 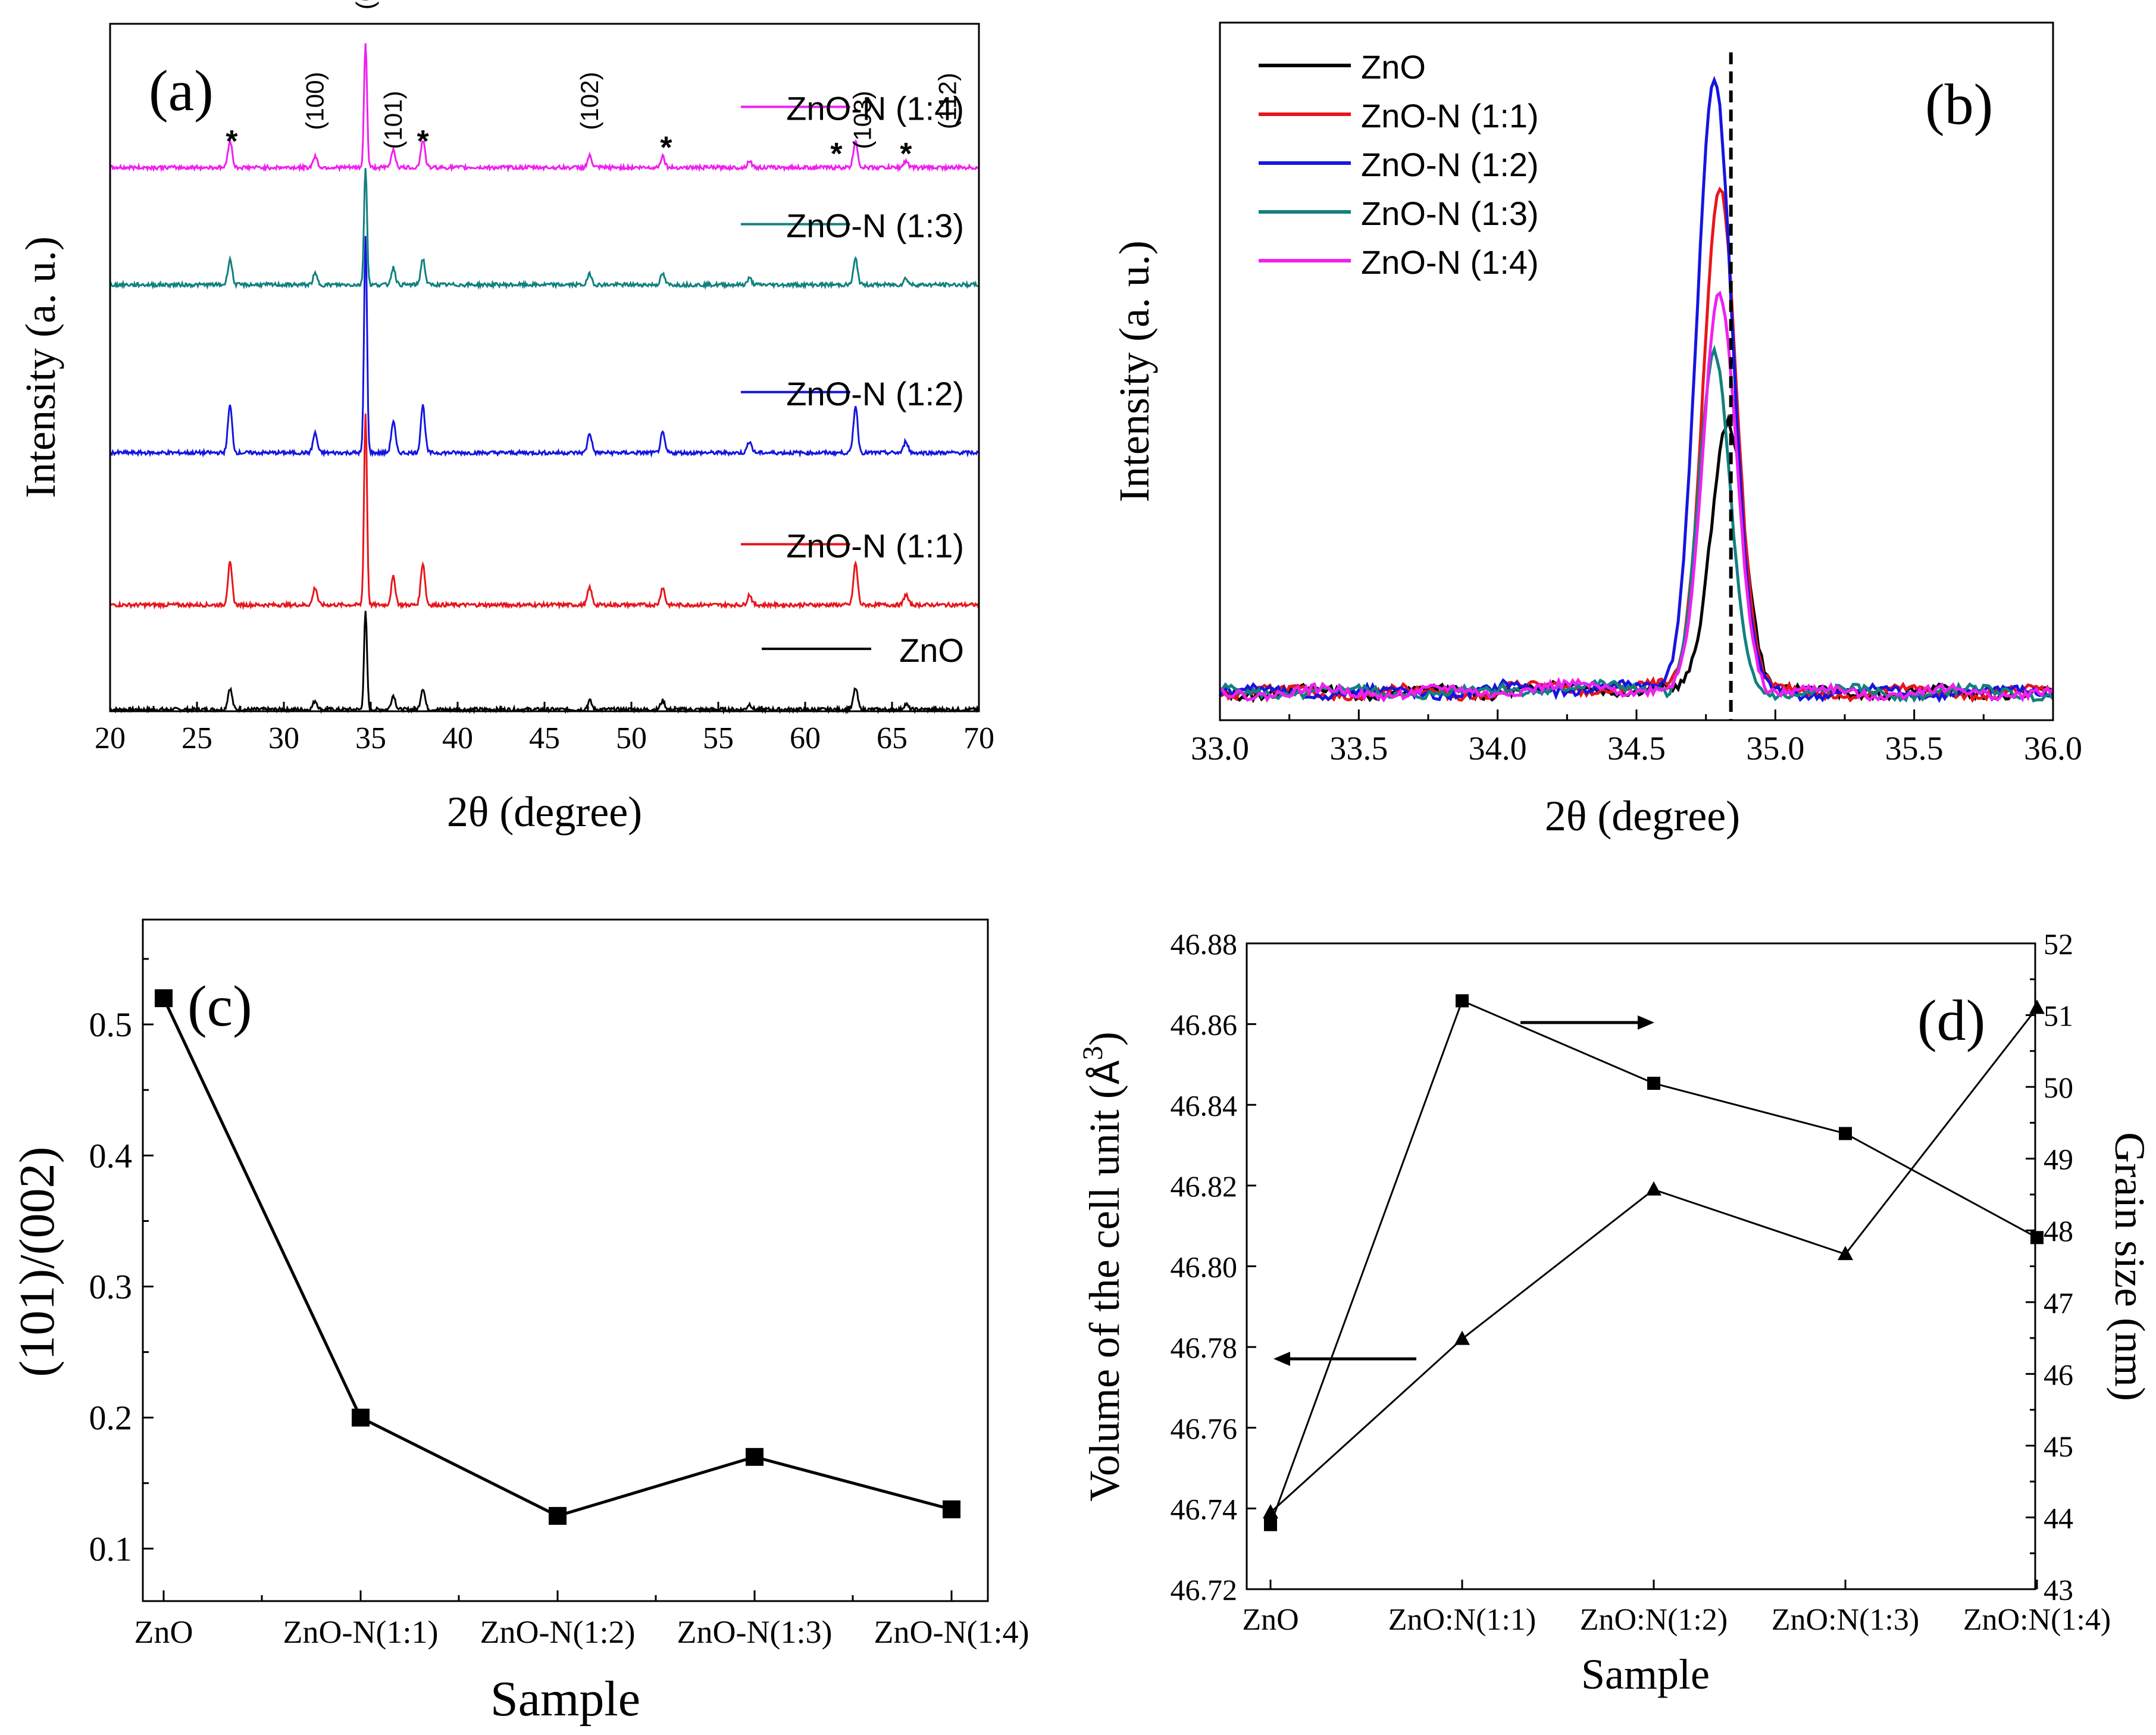 What do you see at coordinates (947, 101) in the screenshot?
I see `panel-a-annotation-112: (112)` at bounding box center [947, 101].